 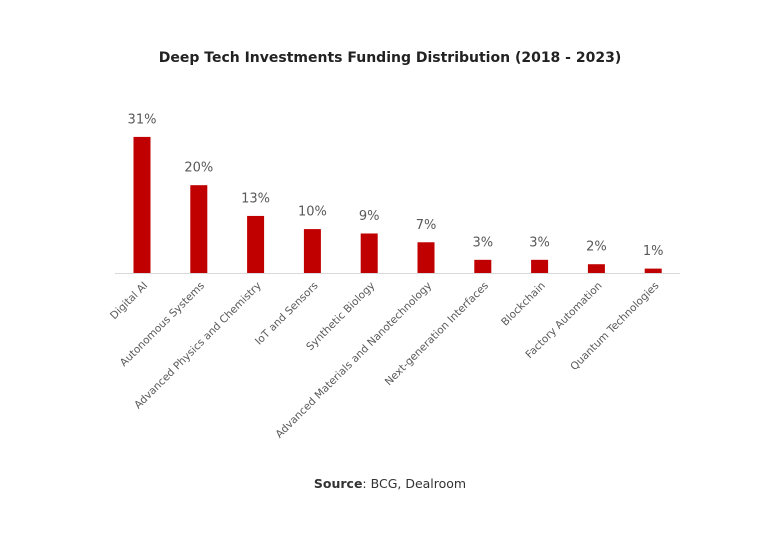 What do you see at coordinates (129, 301) in the screenshot?
I see `x-tick-label: Digital AI` at bounding box center [129, 301].